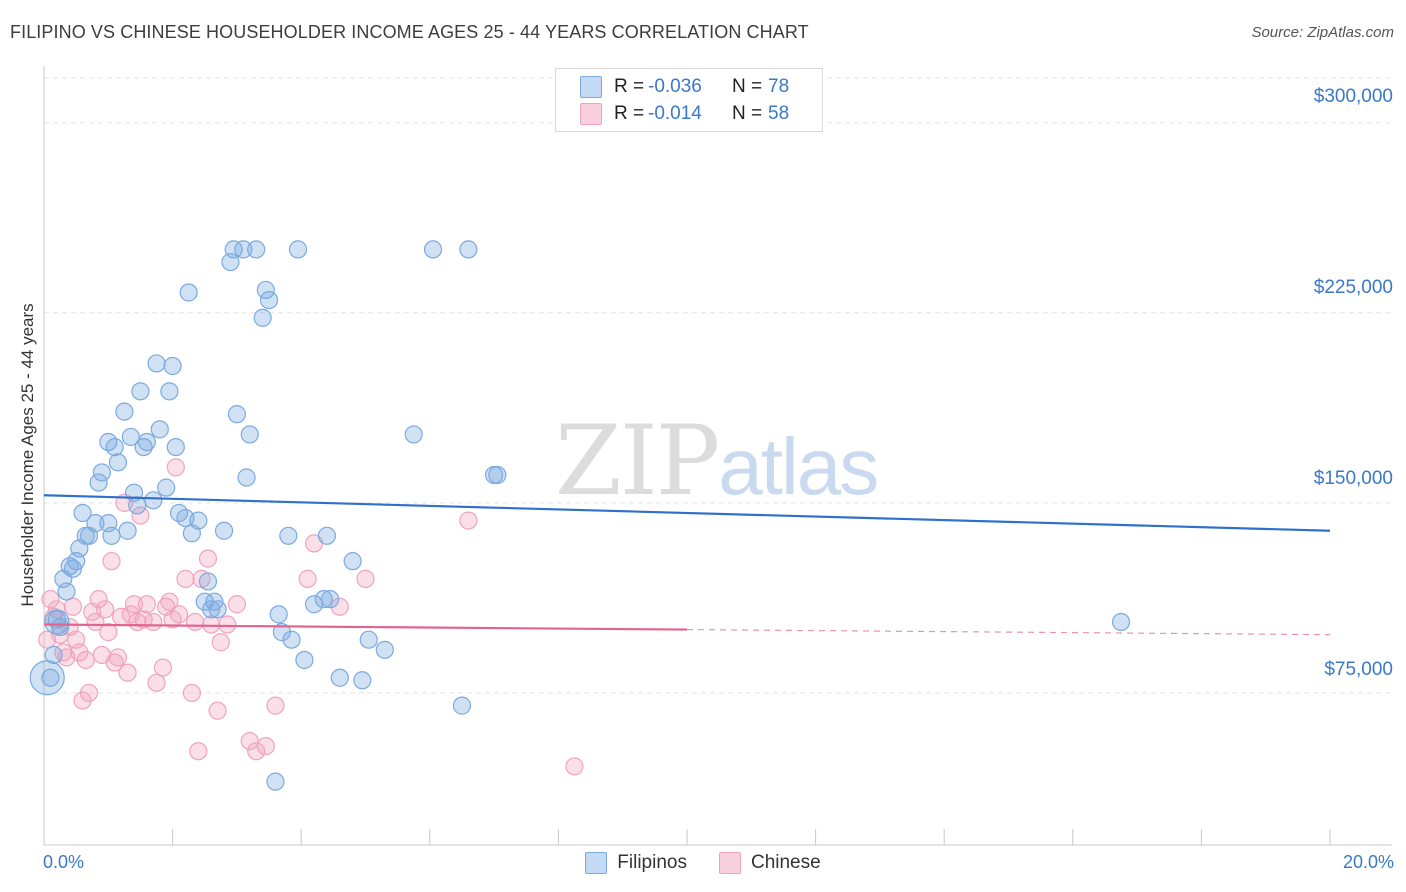 This screenshot has width=1406, height=892. Describe the element at coordinates (64, 862) in the screenshot. I see `x-tick-label-min: 0.0%` at that location.